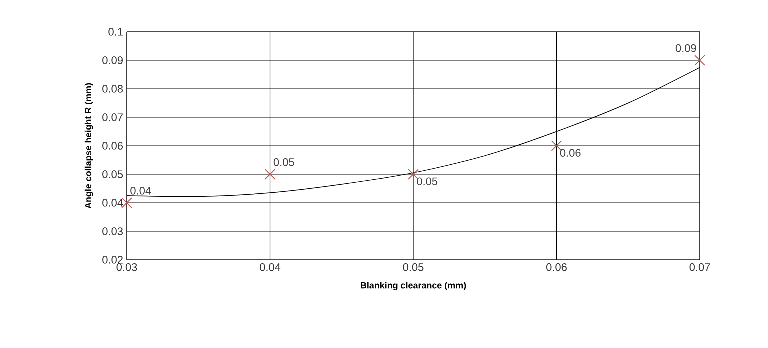 This screenshot has height=348, width=768. Describe the element at coordinates (686, 48) in the screenshot. I see `data-label: 0.09` at that location.